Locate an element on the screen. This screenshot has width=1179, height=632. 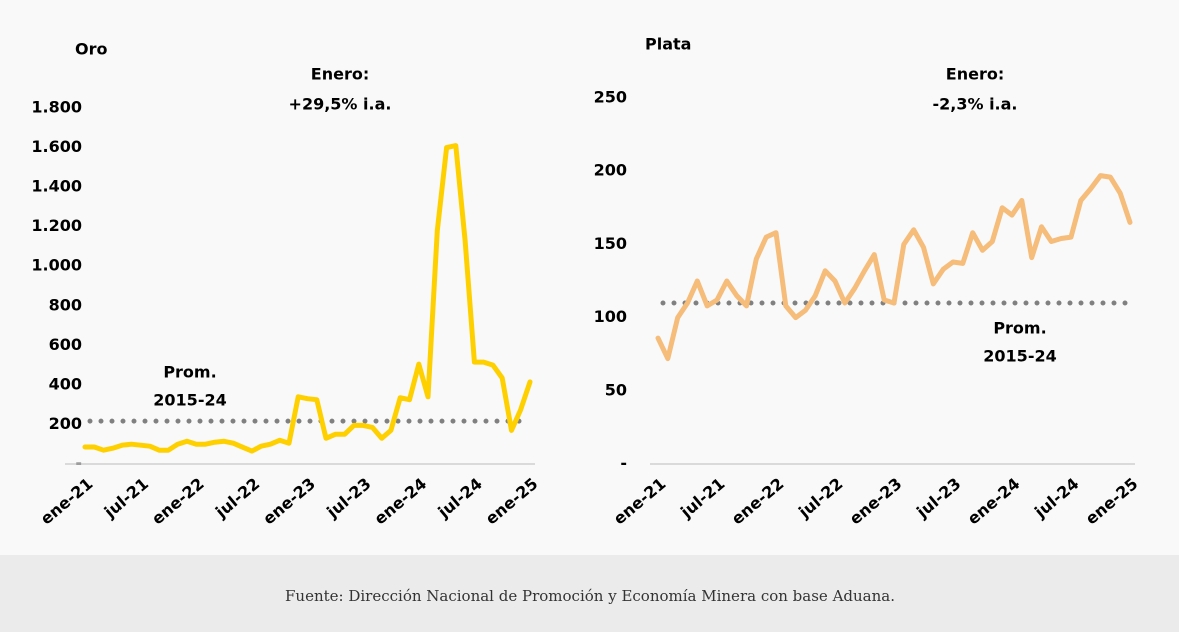
y-tick-label: 100 is located at coordinates (610, 316).